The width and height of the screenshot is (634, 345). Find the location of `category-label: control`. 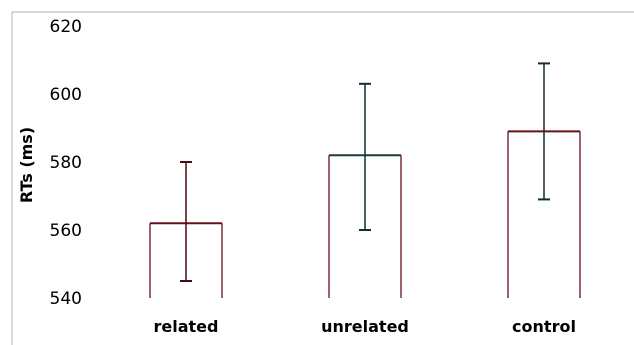

category-label: control is located at coordinates (544, 326).